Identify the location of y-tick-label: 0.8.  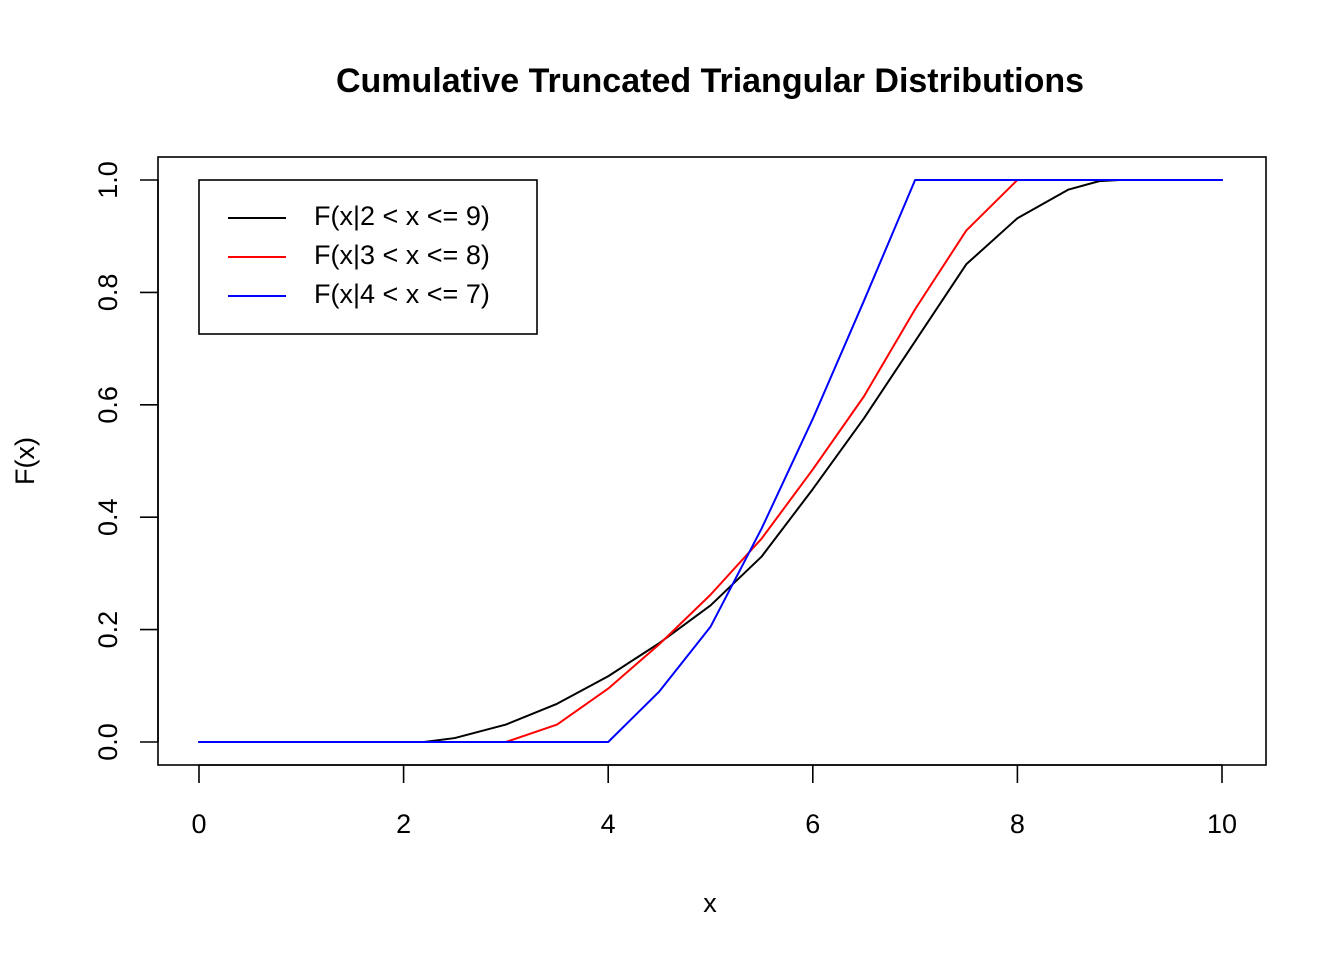
(108, 293).